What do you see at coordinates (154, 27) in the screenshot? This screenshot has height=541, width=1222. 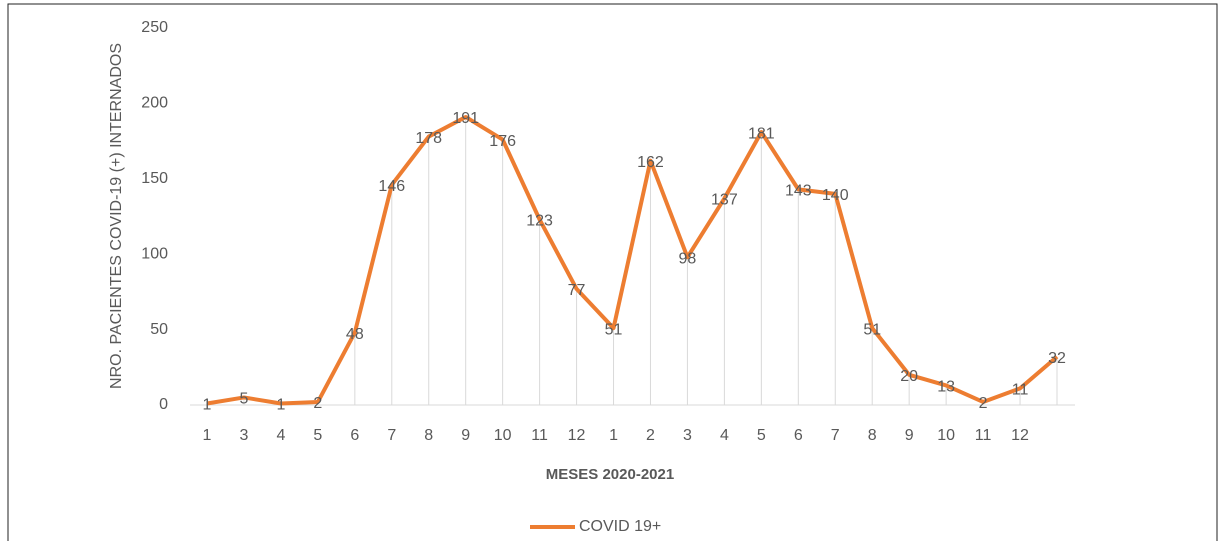 I see `y-tick-label: 250` at bounding box center [154, 27].